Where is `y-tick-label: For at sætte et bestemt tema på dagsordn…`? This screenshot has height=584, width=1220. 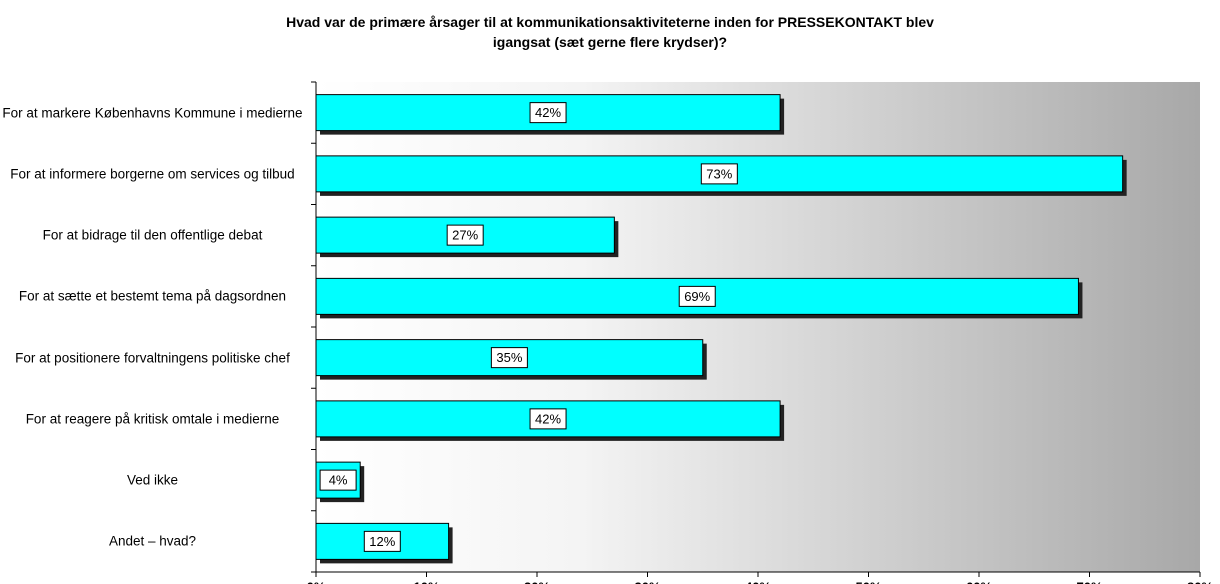 y-tick-label: For at sætte et bestemt tema på dagsordn… is located at coordinates (152, 296).